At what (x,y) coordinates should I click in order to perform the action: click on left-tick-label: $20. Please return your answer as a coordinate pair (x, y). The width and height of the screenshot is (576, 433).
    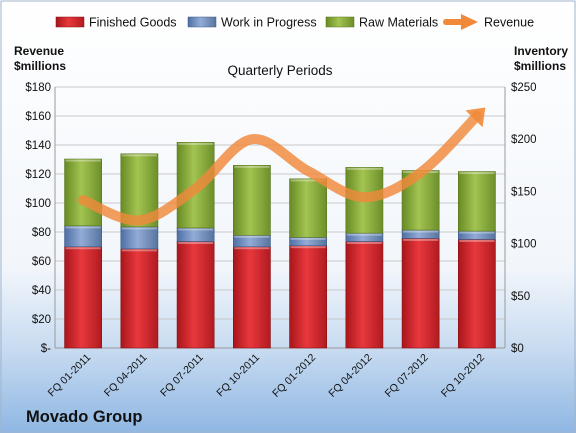
    Looking at the image, I should click on (41, 320).